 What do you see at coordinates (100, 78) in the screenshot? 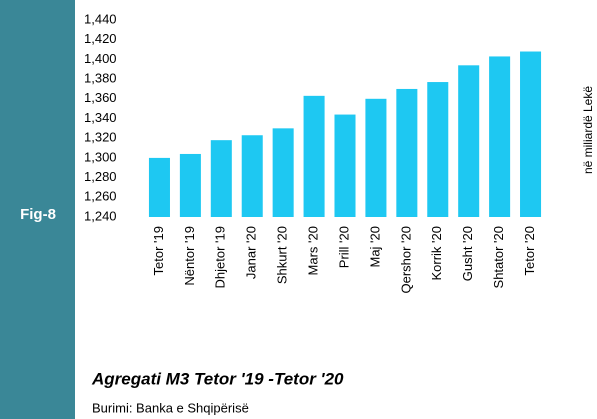
I see `y-tick-label: 1,380` at bounding box center [100, 78].